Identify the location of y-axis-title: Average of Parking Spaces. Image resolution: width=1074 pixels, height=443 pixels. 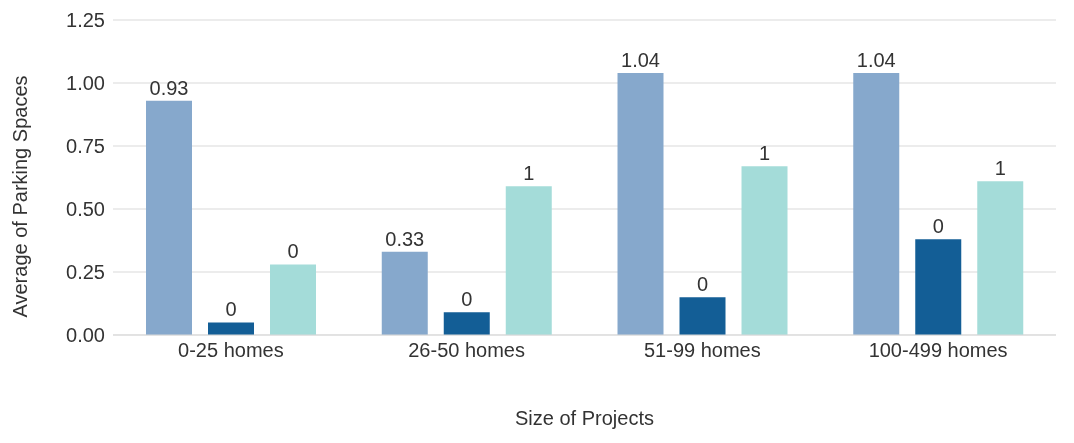
(20, 196).